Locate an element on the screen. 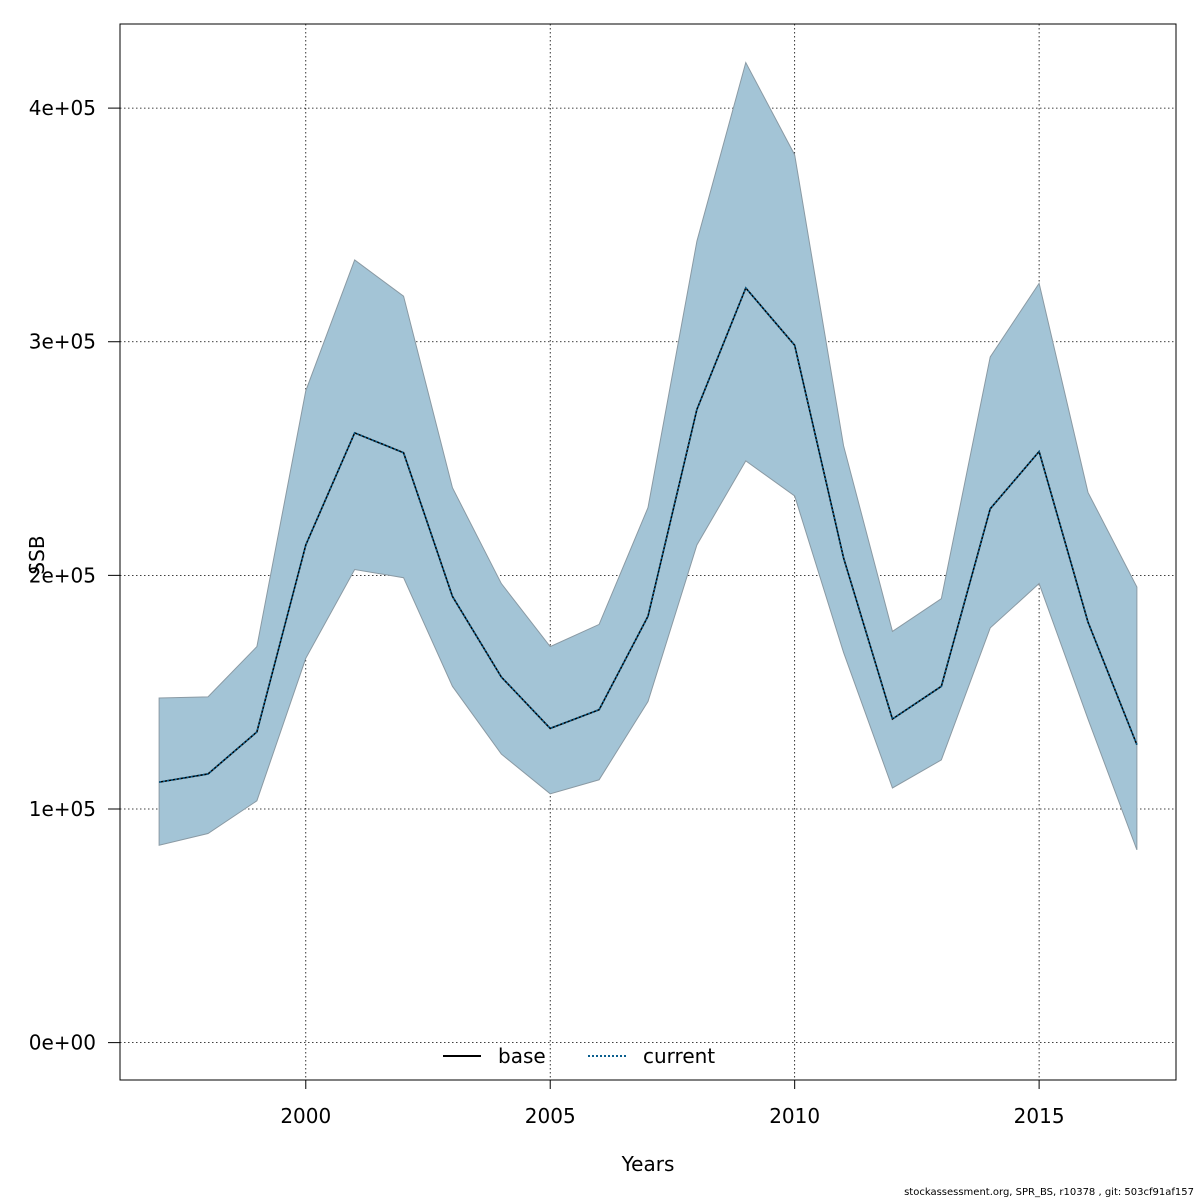 The image size is (1200, 1200). y-tick-label: 2e+05 is located at coordinates (62, 575).